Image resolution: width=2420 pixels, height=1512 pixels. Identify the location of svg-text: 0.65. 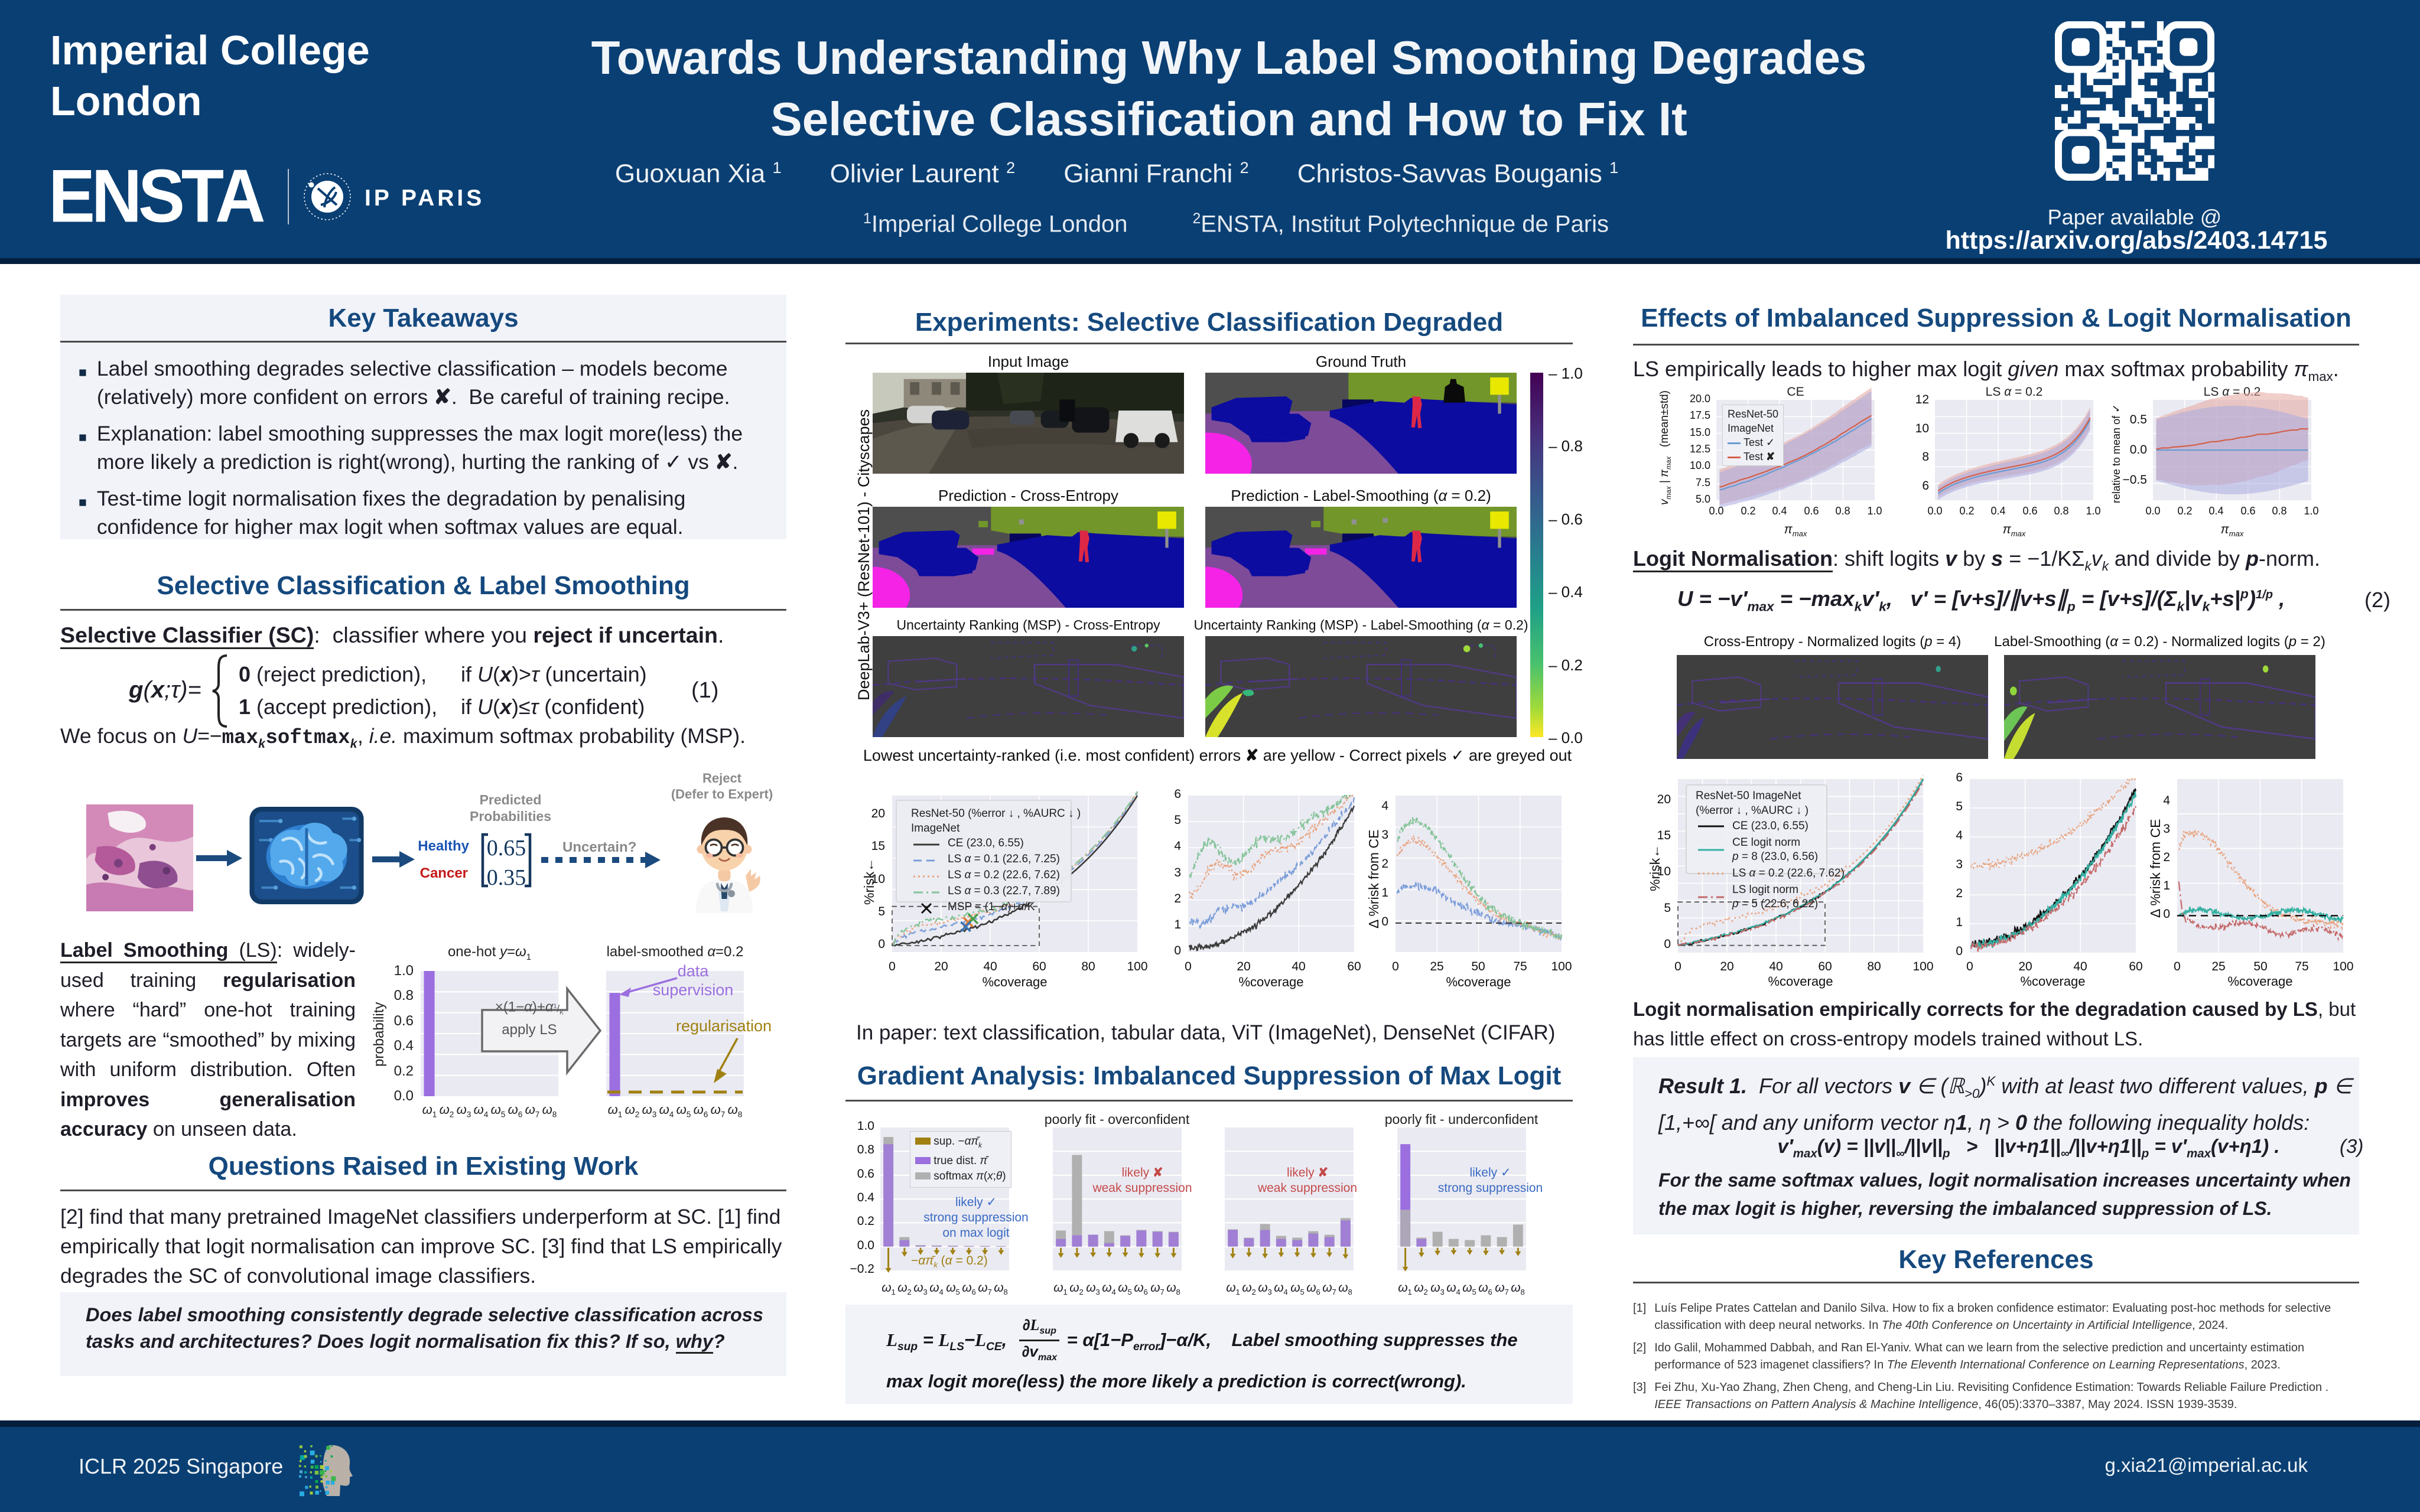
(506, 848).